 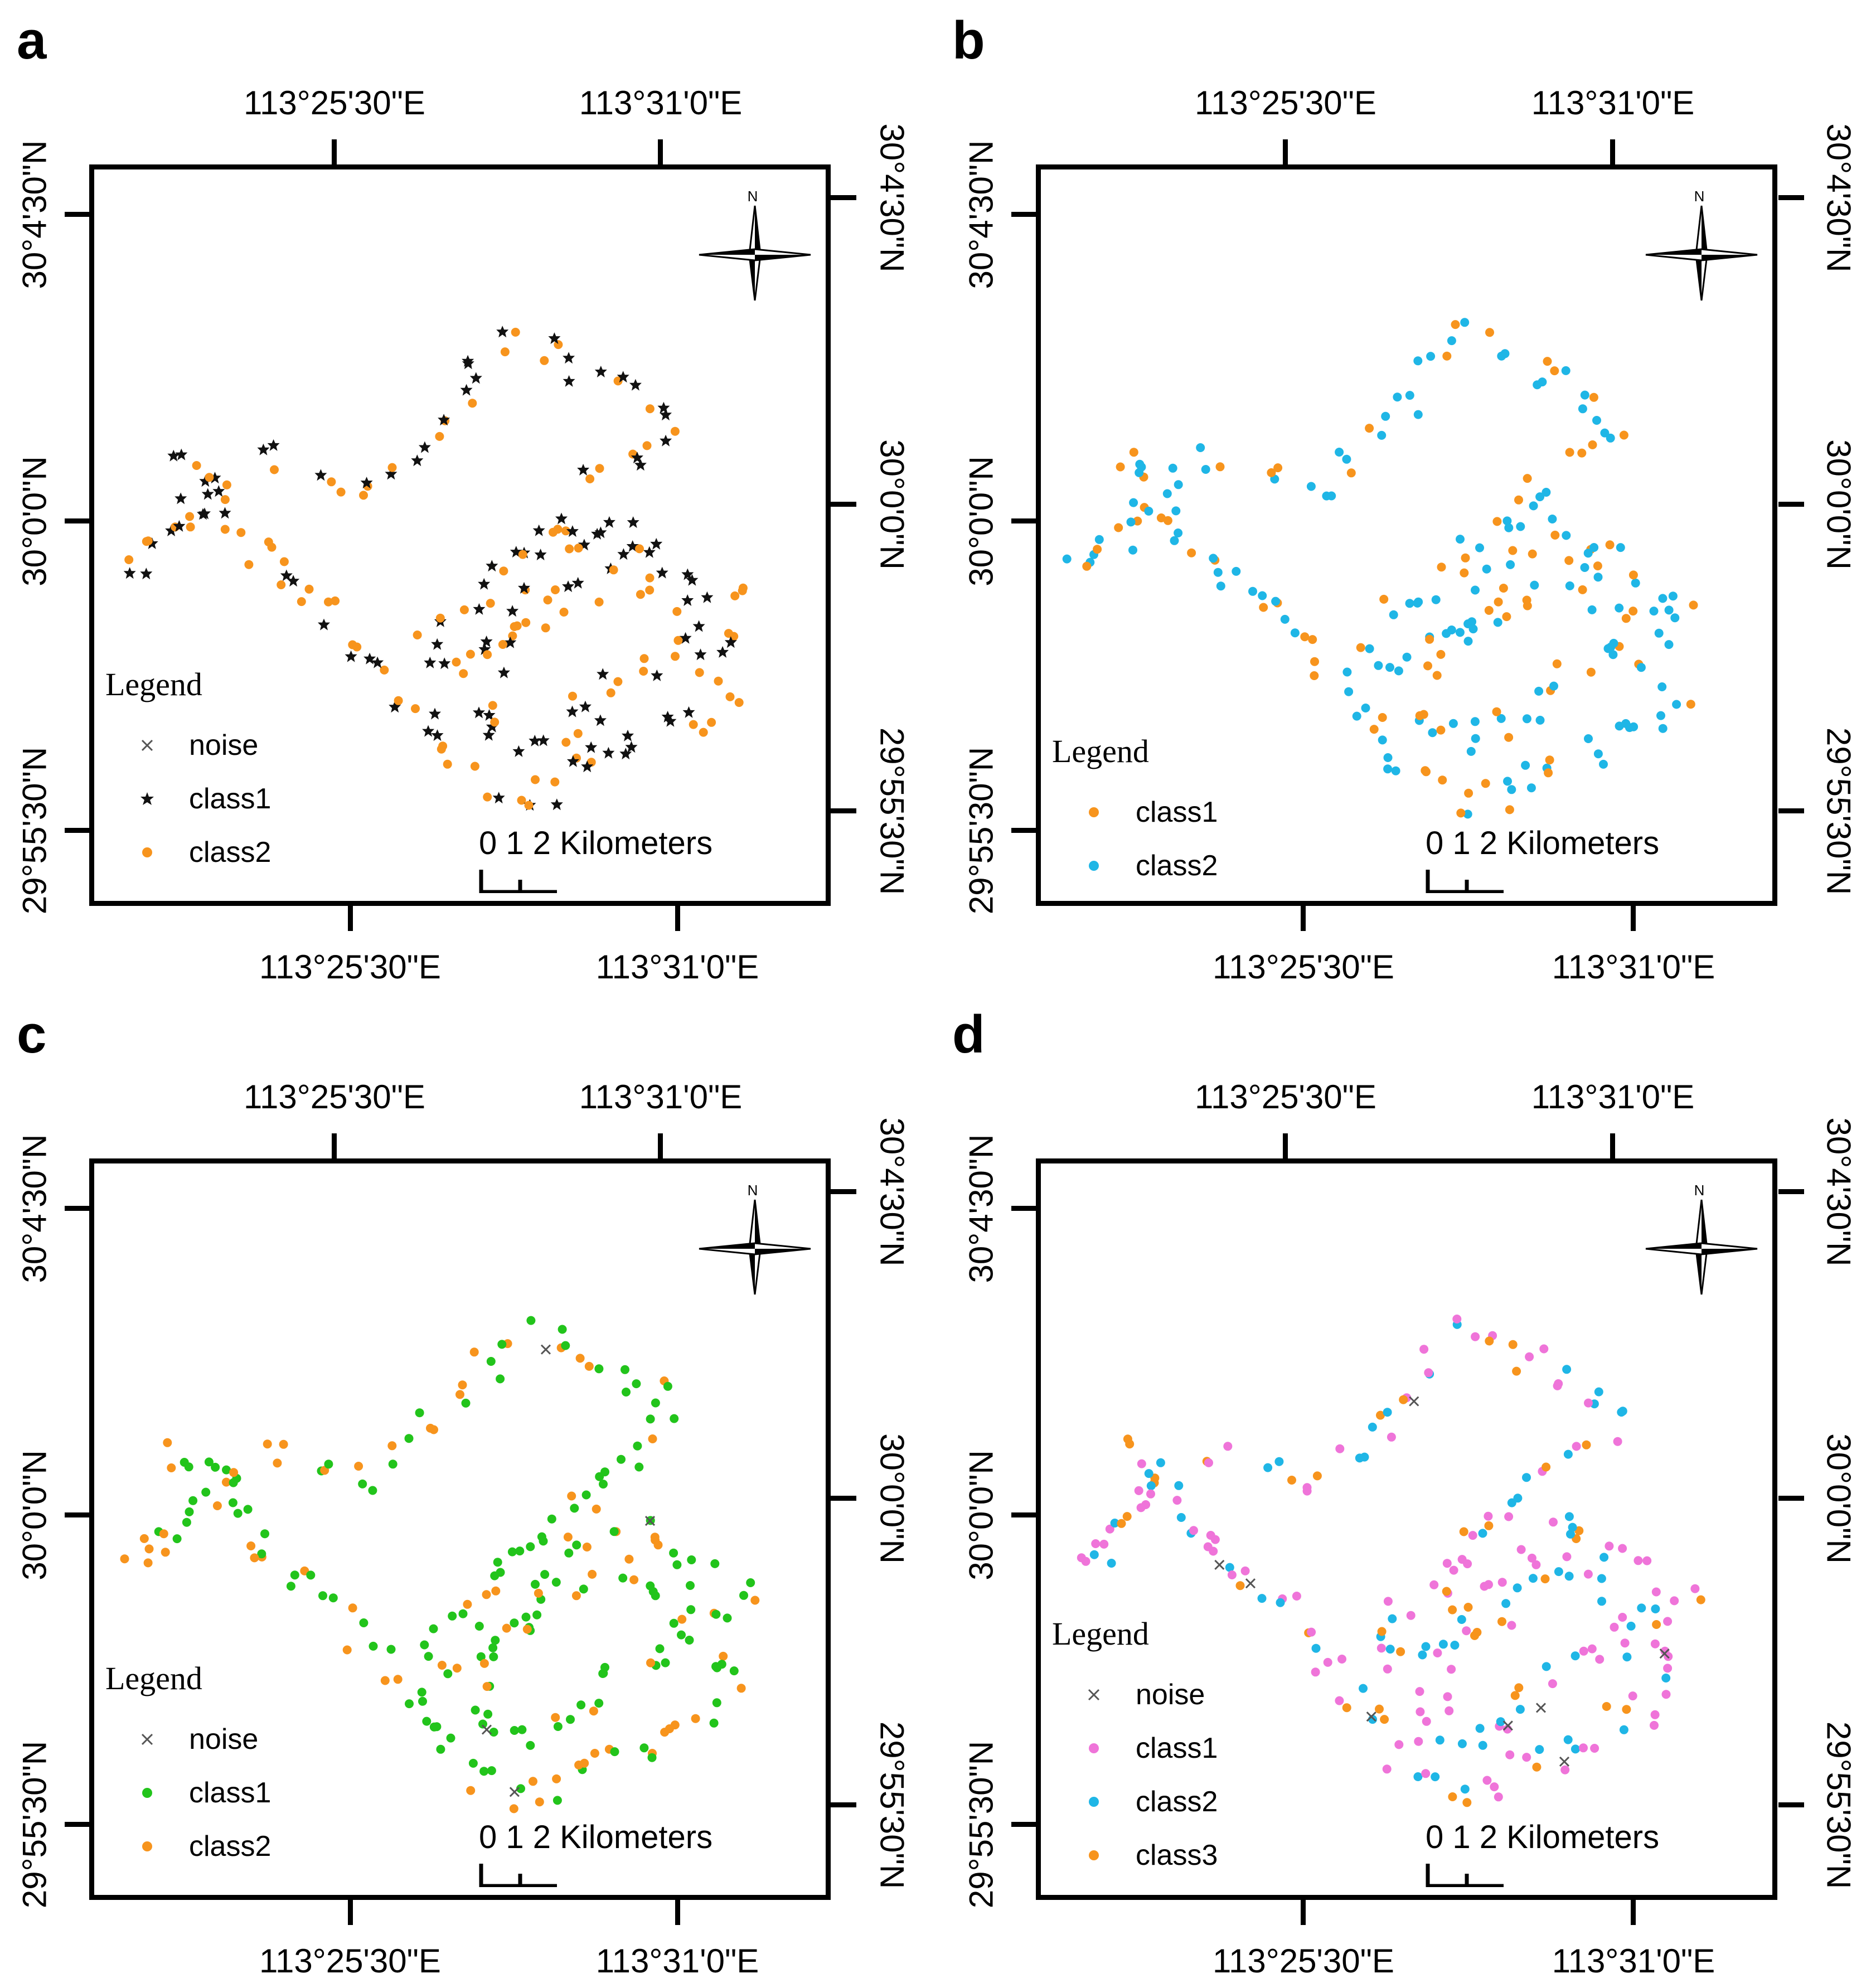 I want to click on right-lat-label-2: 30°0'0"N, so click(x=1839, y=1498).